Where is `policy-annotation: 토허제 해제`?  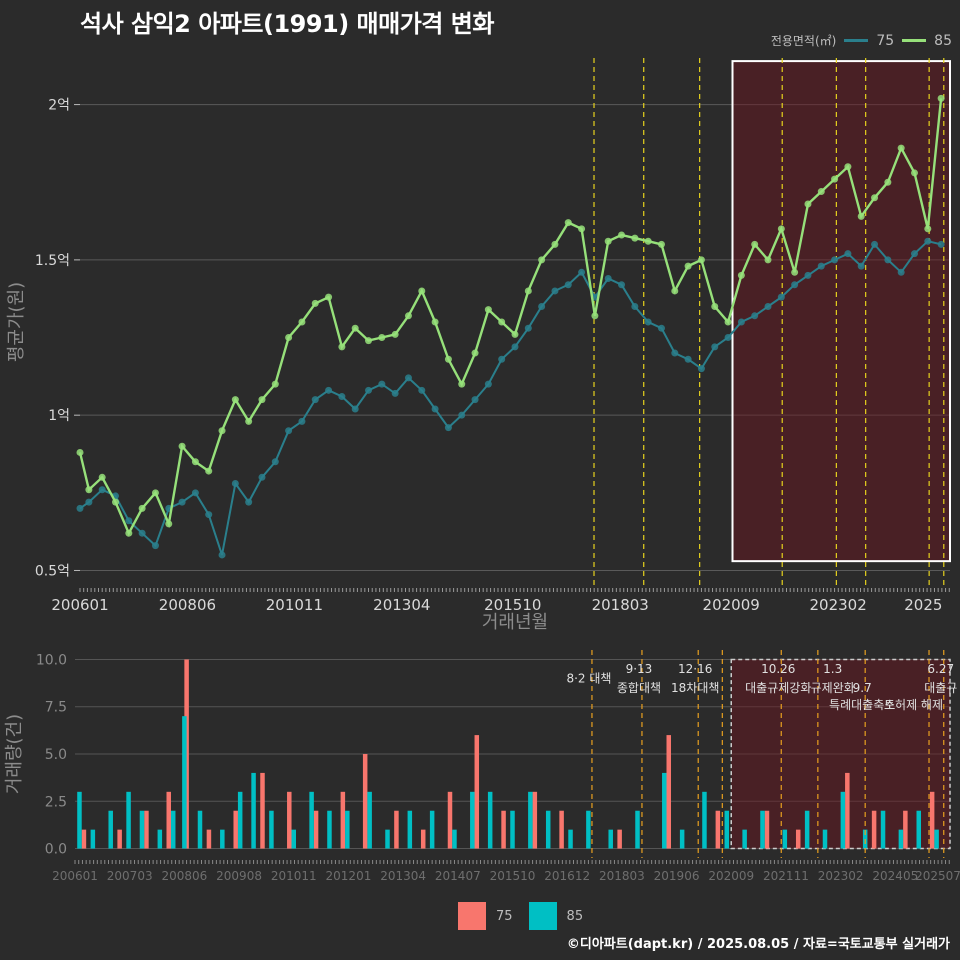 policy-annotation: 토허제 해제 is located at coordinates (913, 705).